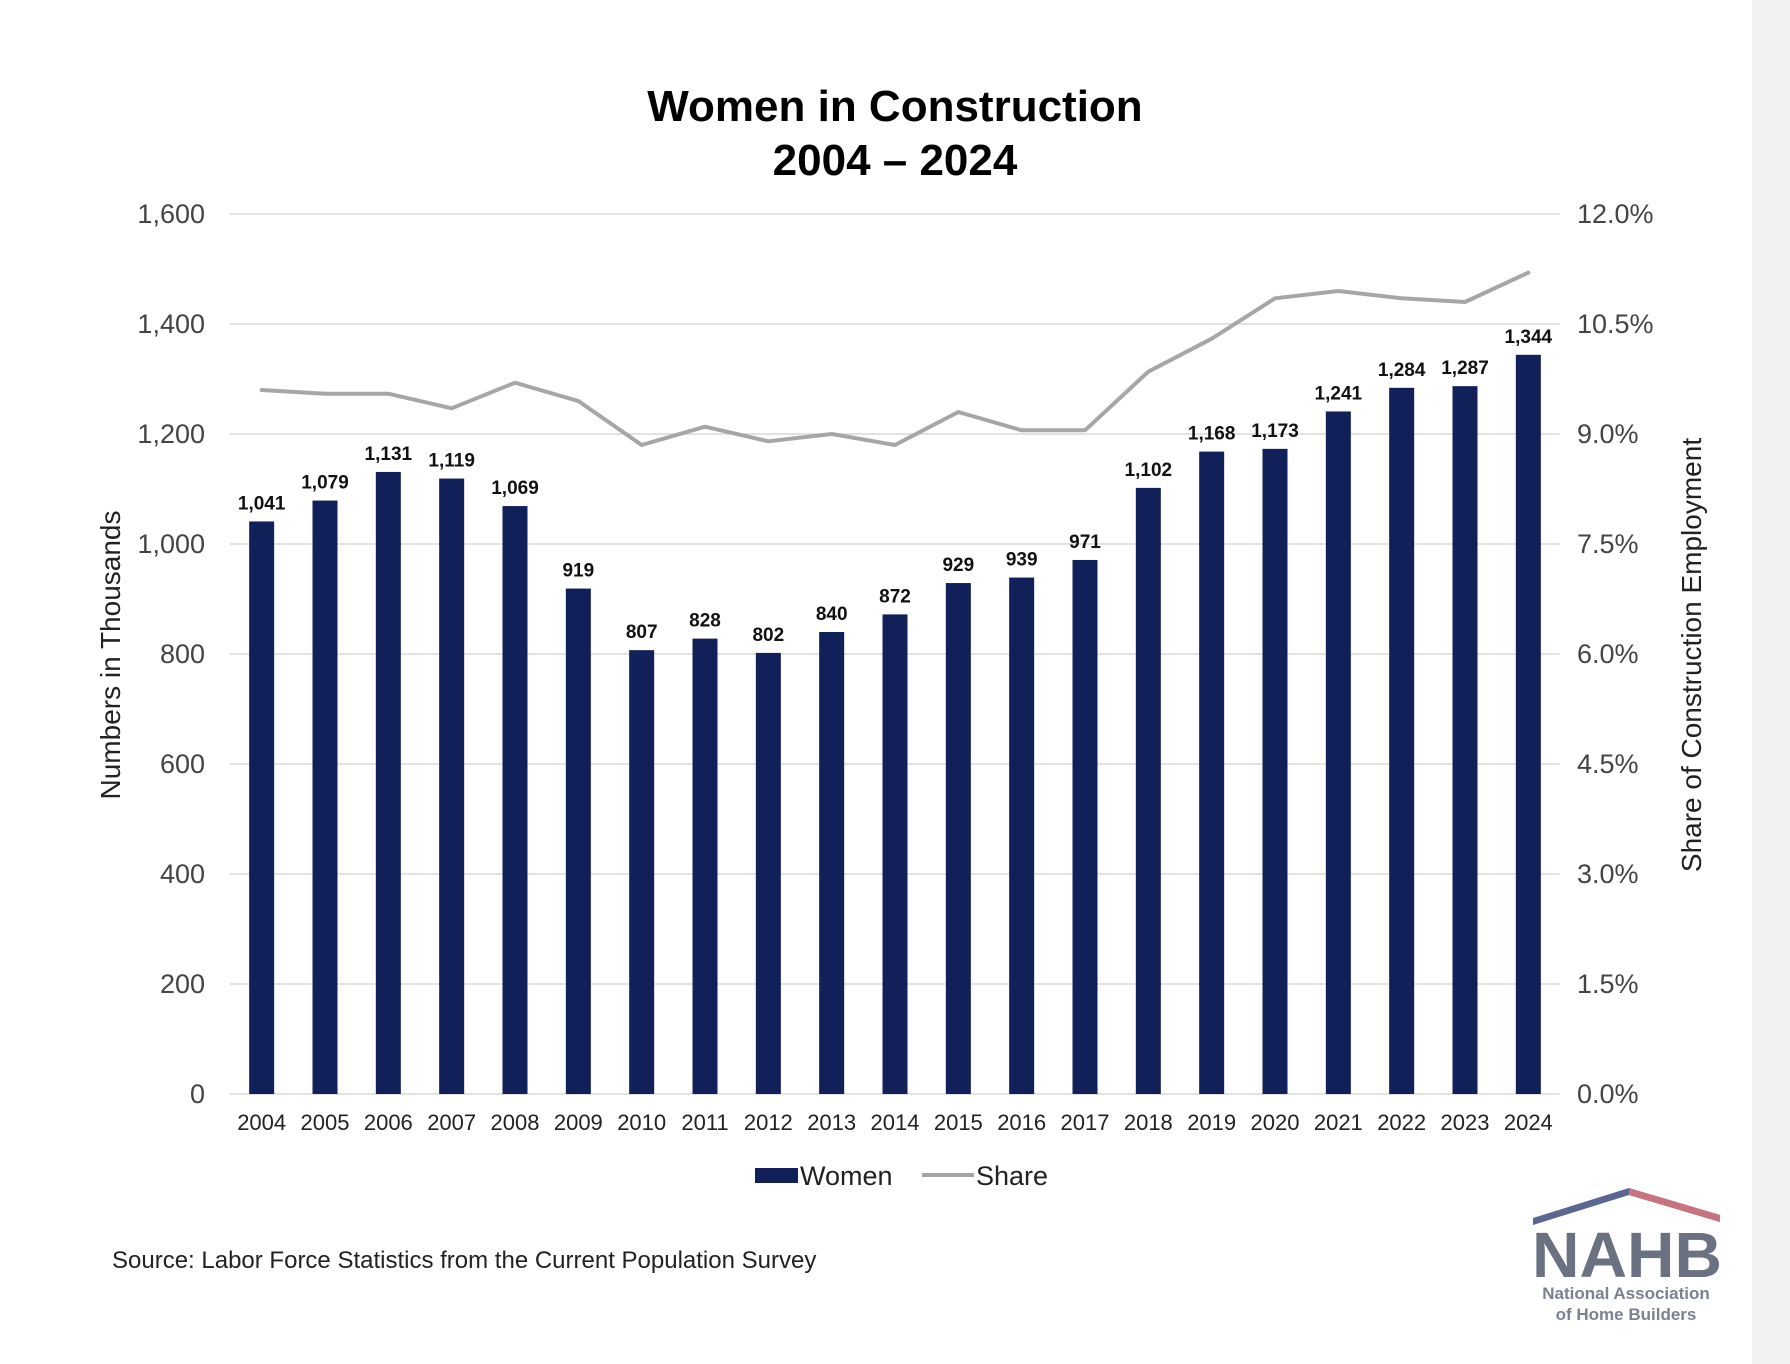 This screenshot has height=1364, width=1790. What do you see at coordinates (642, 632) in the screenshot?
I see `women-value-label-2010: 807` at bounding box center [642, 632].